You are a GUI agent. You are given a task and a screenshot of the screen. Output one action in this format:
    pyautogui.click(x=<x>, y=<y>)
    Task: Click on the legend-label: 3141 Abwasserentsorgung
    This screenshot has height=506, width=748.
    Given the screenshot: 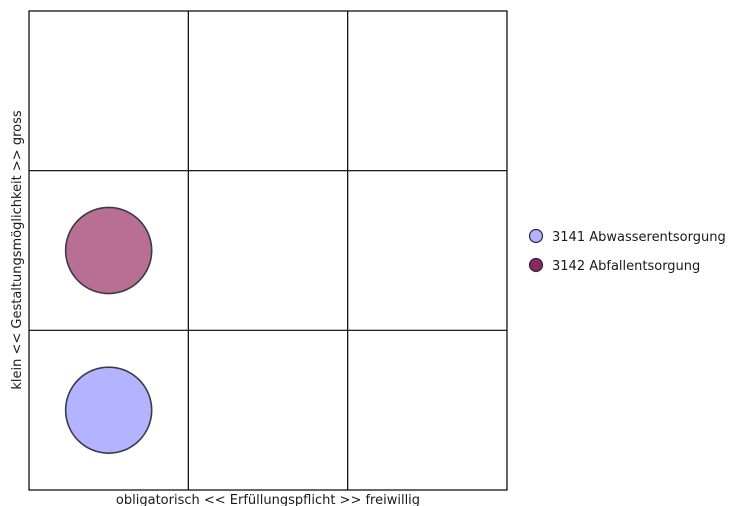 What is the action you would take?
    pyautogui.click(x=639, y=237)
    